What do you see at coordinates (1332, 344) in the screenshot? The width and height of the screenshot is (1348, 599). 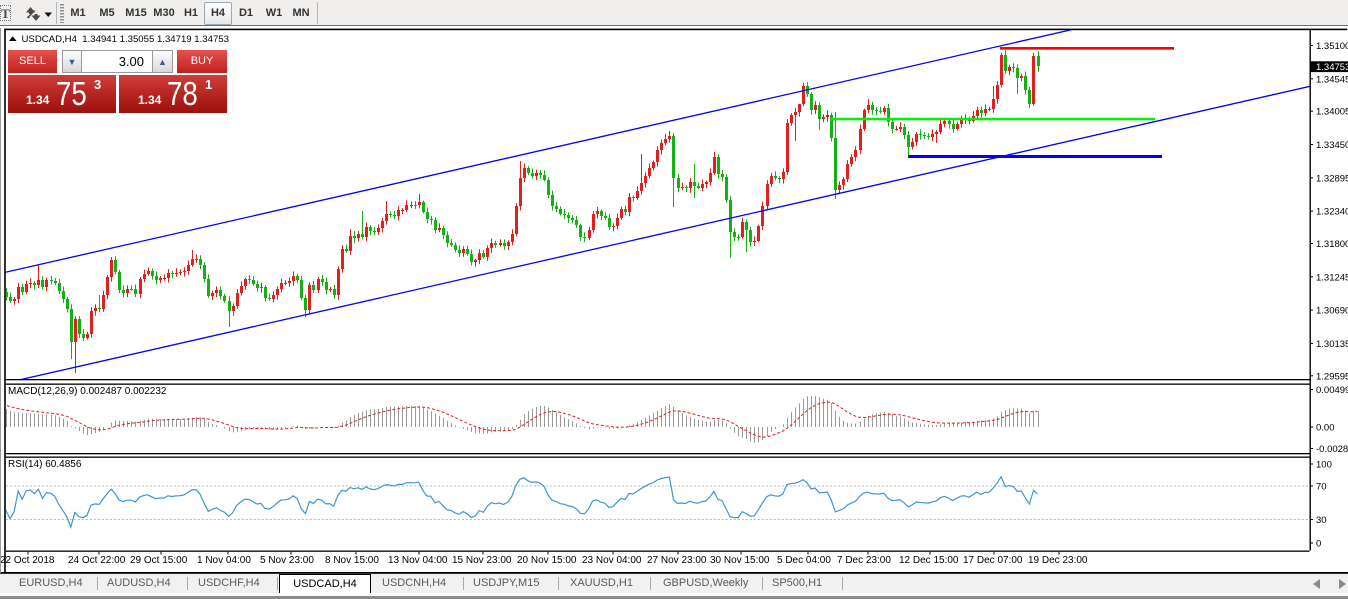 I see `svg-text: 1.30135` at bounding box center [1332, 344].